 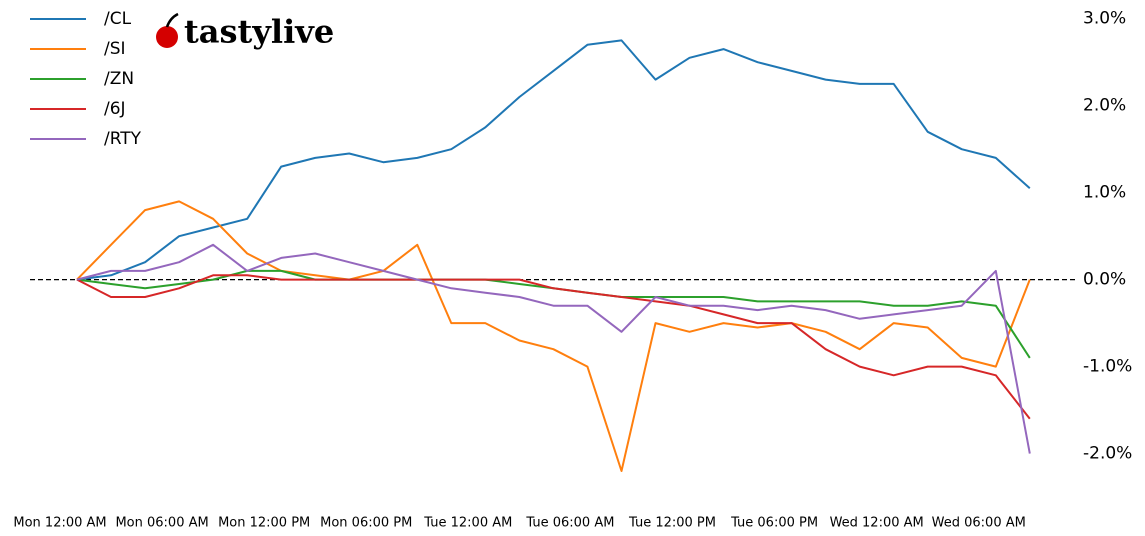 What do you see at coordinates (467, 523) in the screenshot?
I see `x-tick-label: Tue 12:00 AM` at bounding box center [467, 523].